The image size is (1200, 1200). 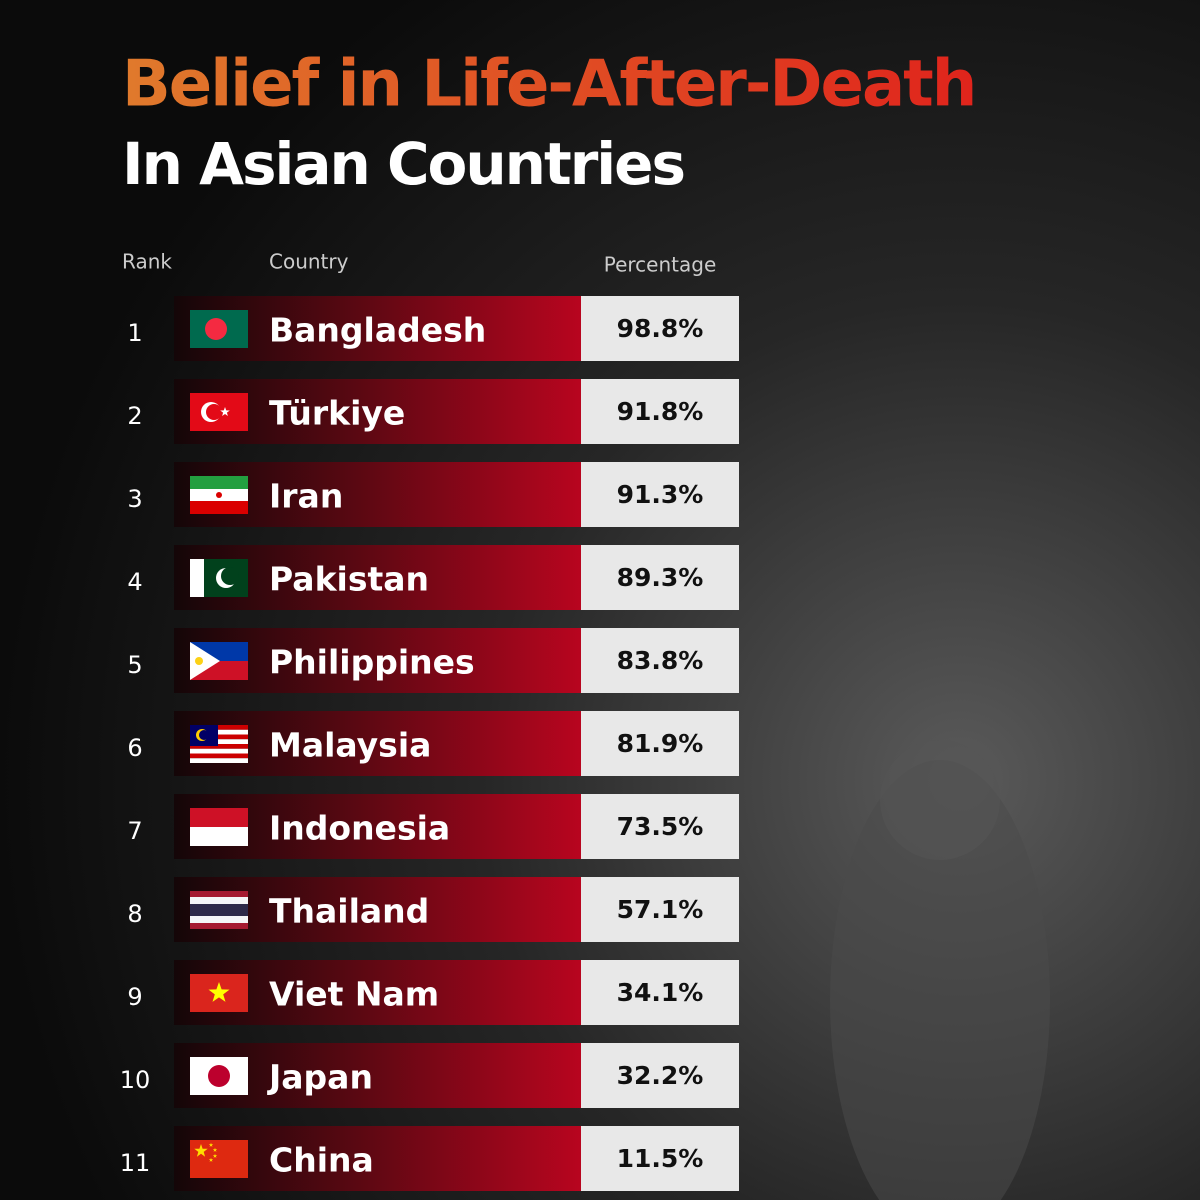 What do you see at coordinates (377, 330) in the screenshot?
I see `country-name: Bangladesh` at bounding box center [377, 330].